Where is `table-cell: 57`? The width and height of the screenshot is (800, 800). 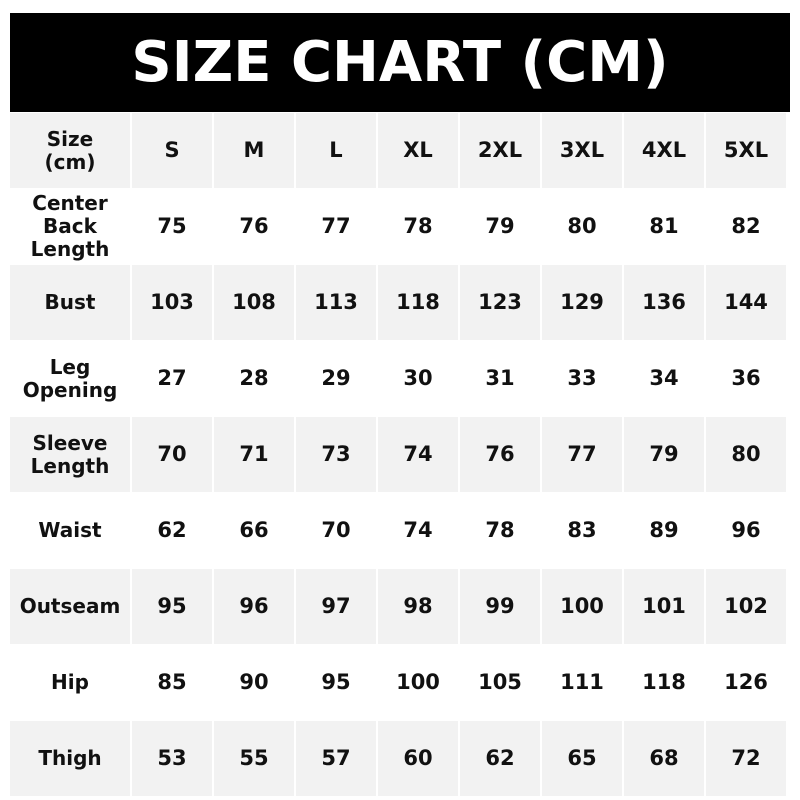 table-cell: 57 is located at coordinates (336, 759).